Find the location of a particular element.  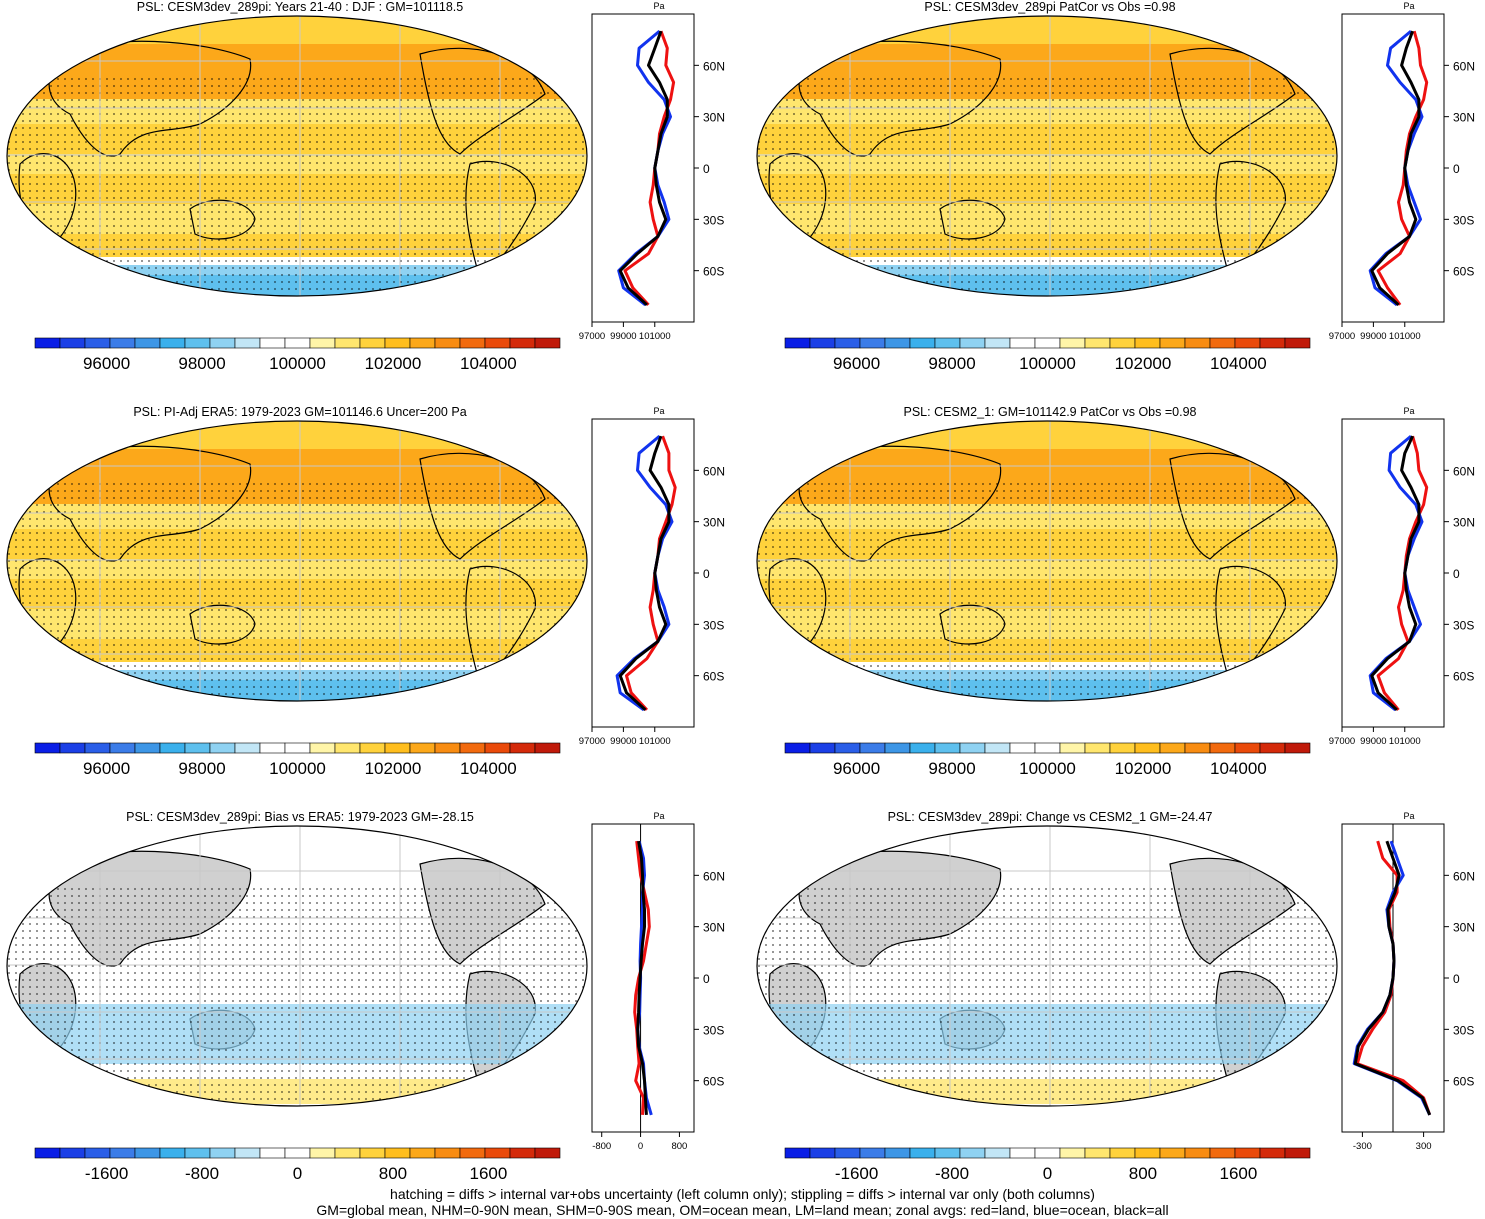

panel-title: PSL: CESM3dev_289pi PatCor vs Obs =0.98 is located at coordinates (1050, 7).